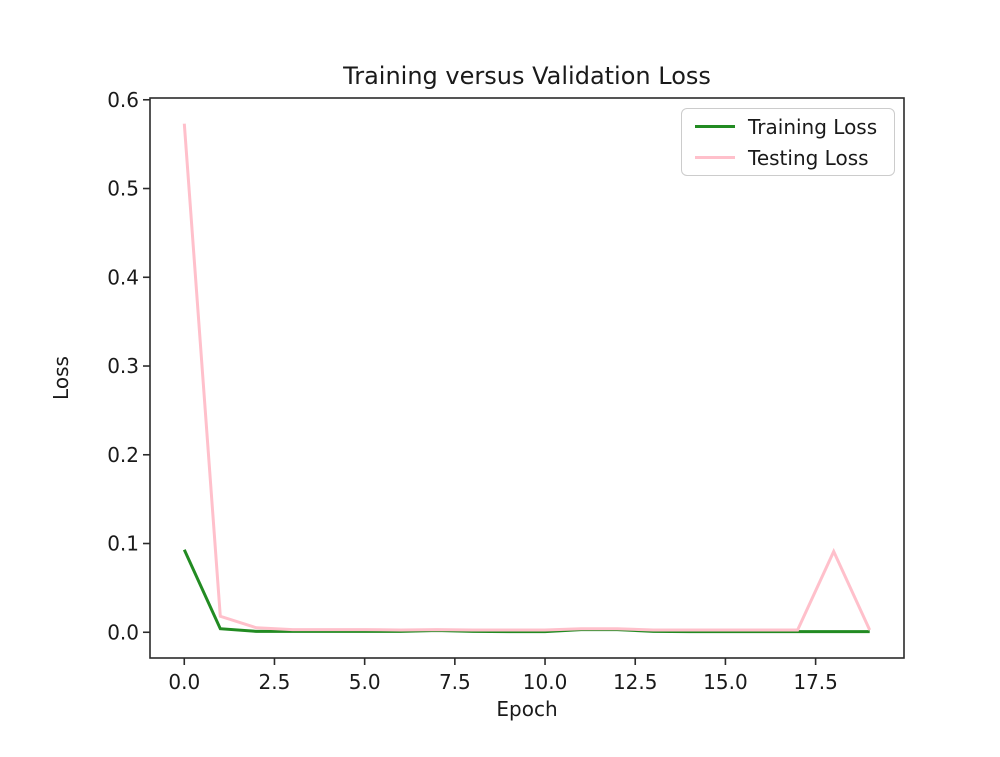 Image resolution: width=1000 pixels, height=757 pixels. I want to click on y-tick-label: 0.5, so click(123, 189).